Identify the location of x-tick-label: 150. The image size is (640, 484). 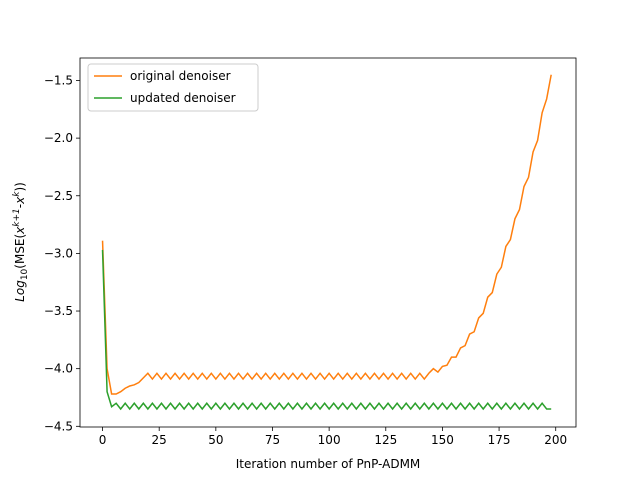
(442, 440).